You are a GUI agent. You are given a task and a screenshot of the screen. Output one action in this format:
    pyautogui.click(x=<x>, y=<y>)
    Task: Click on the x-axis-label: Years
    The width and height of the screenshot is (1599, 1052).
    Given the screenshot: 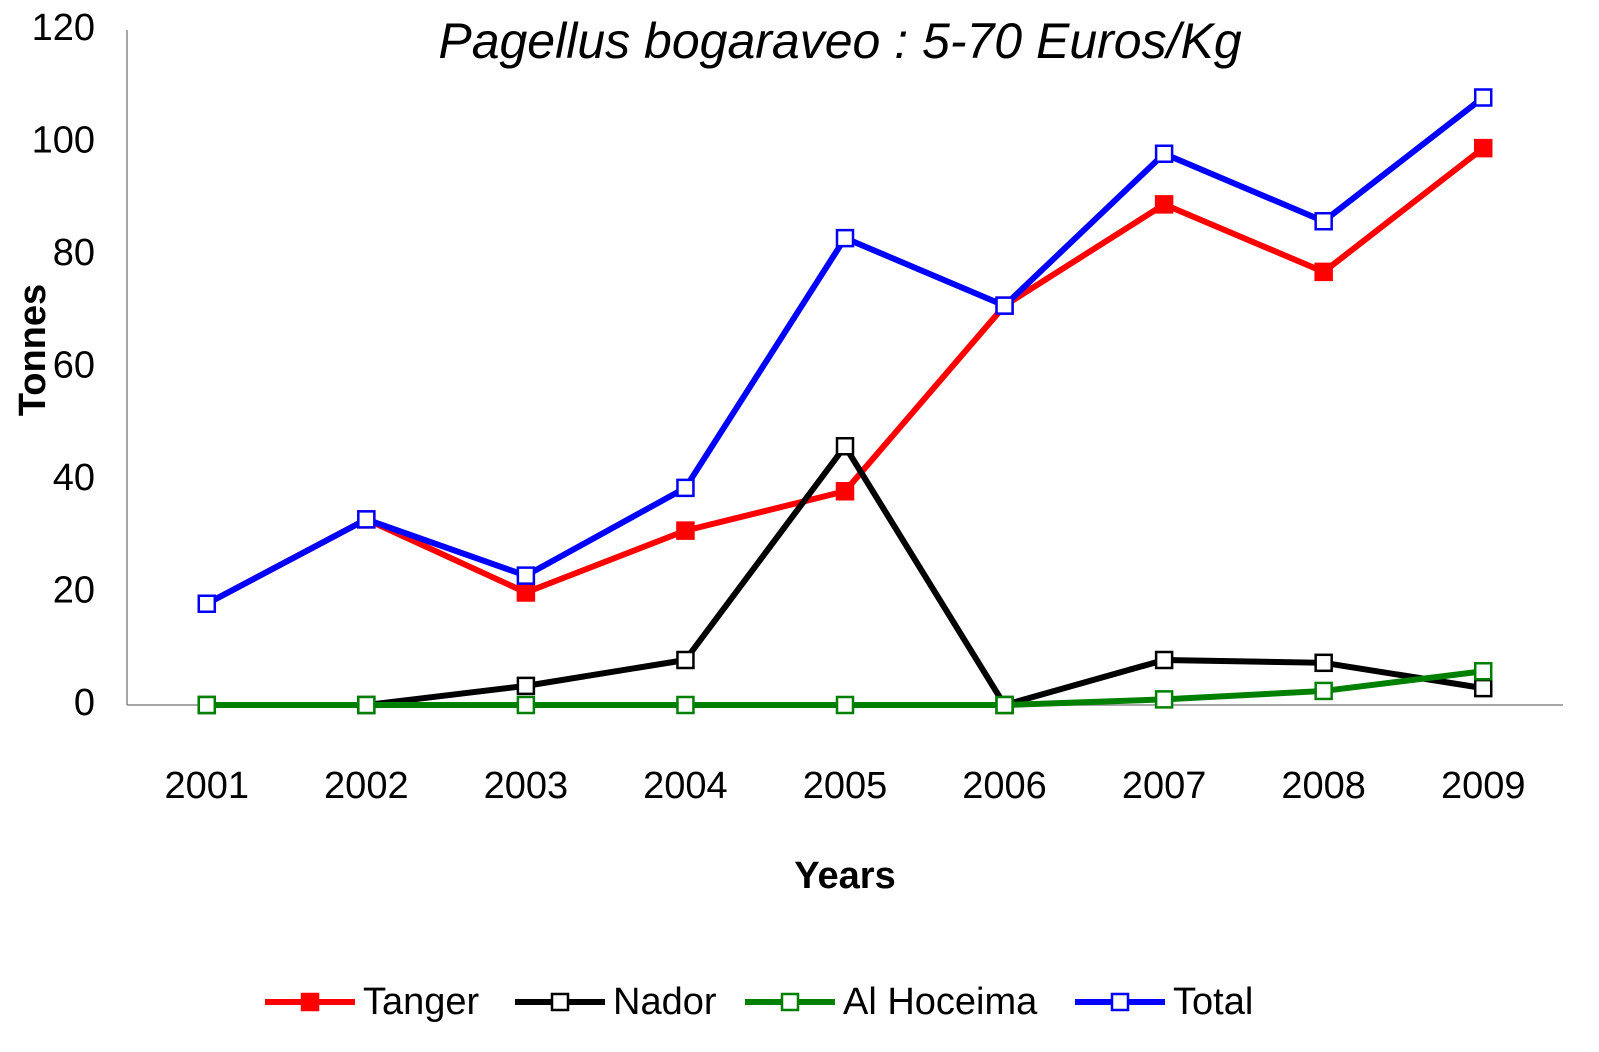 What is the action you would take?
    pyautogui.click(x=844, y=876)
    